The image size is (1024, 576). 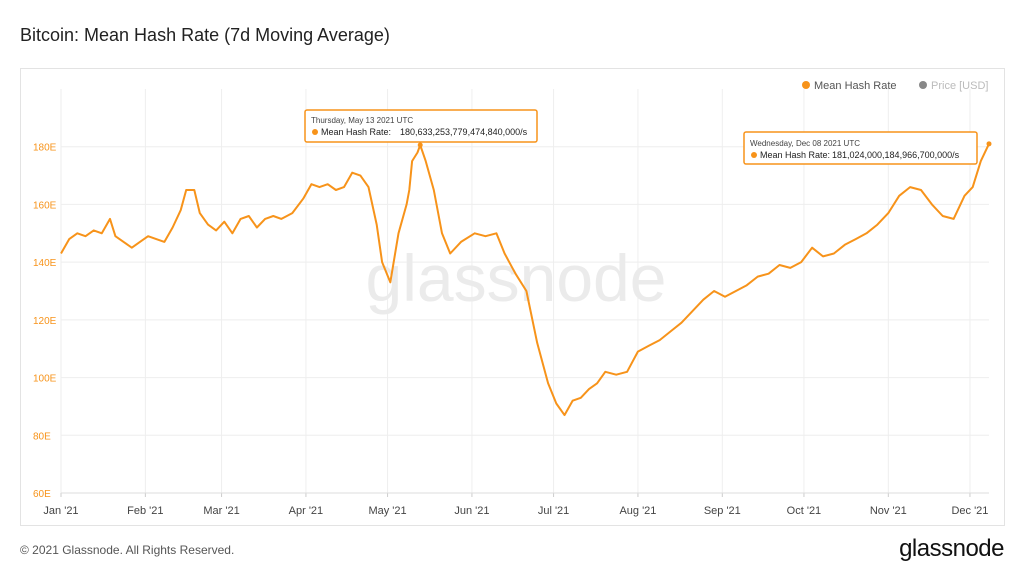 I want to click on legend-marker-mean-hash-rate, so click(x=806, y=85).